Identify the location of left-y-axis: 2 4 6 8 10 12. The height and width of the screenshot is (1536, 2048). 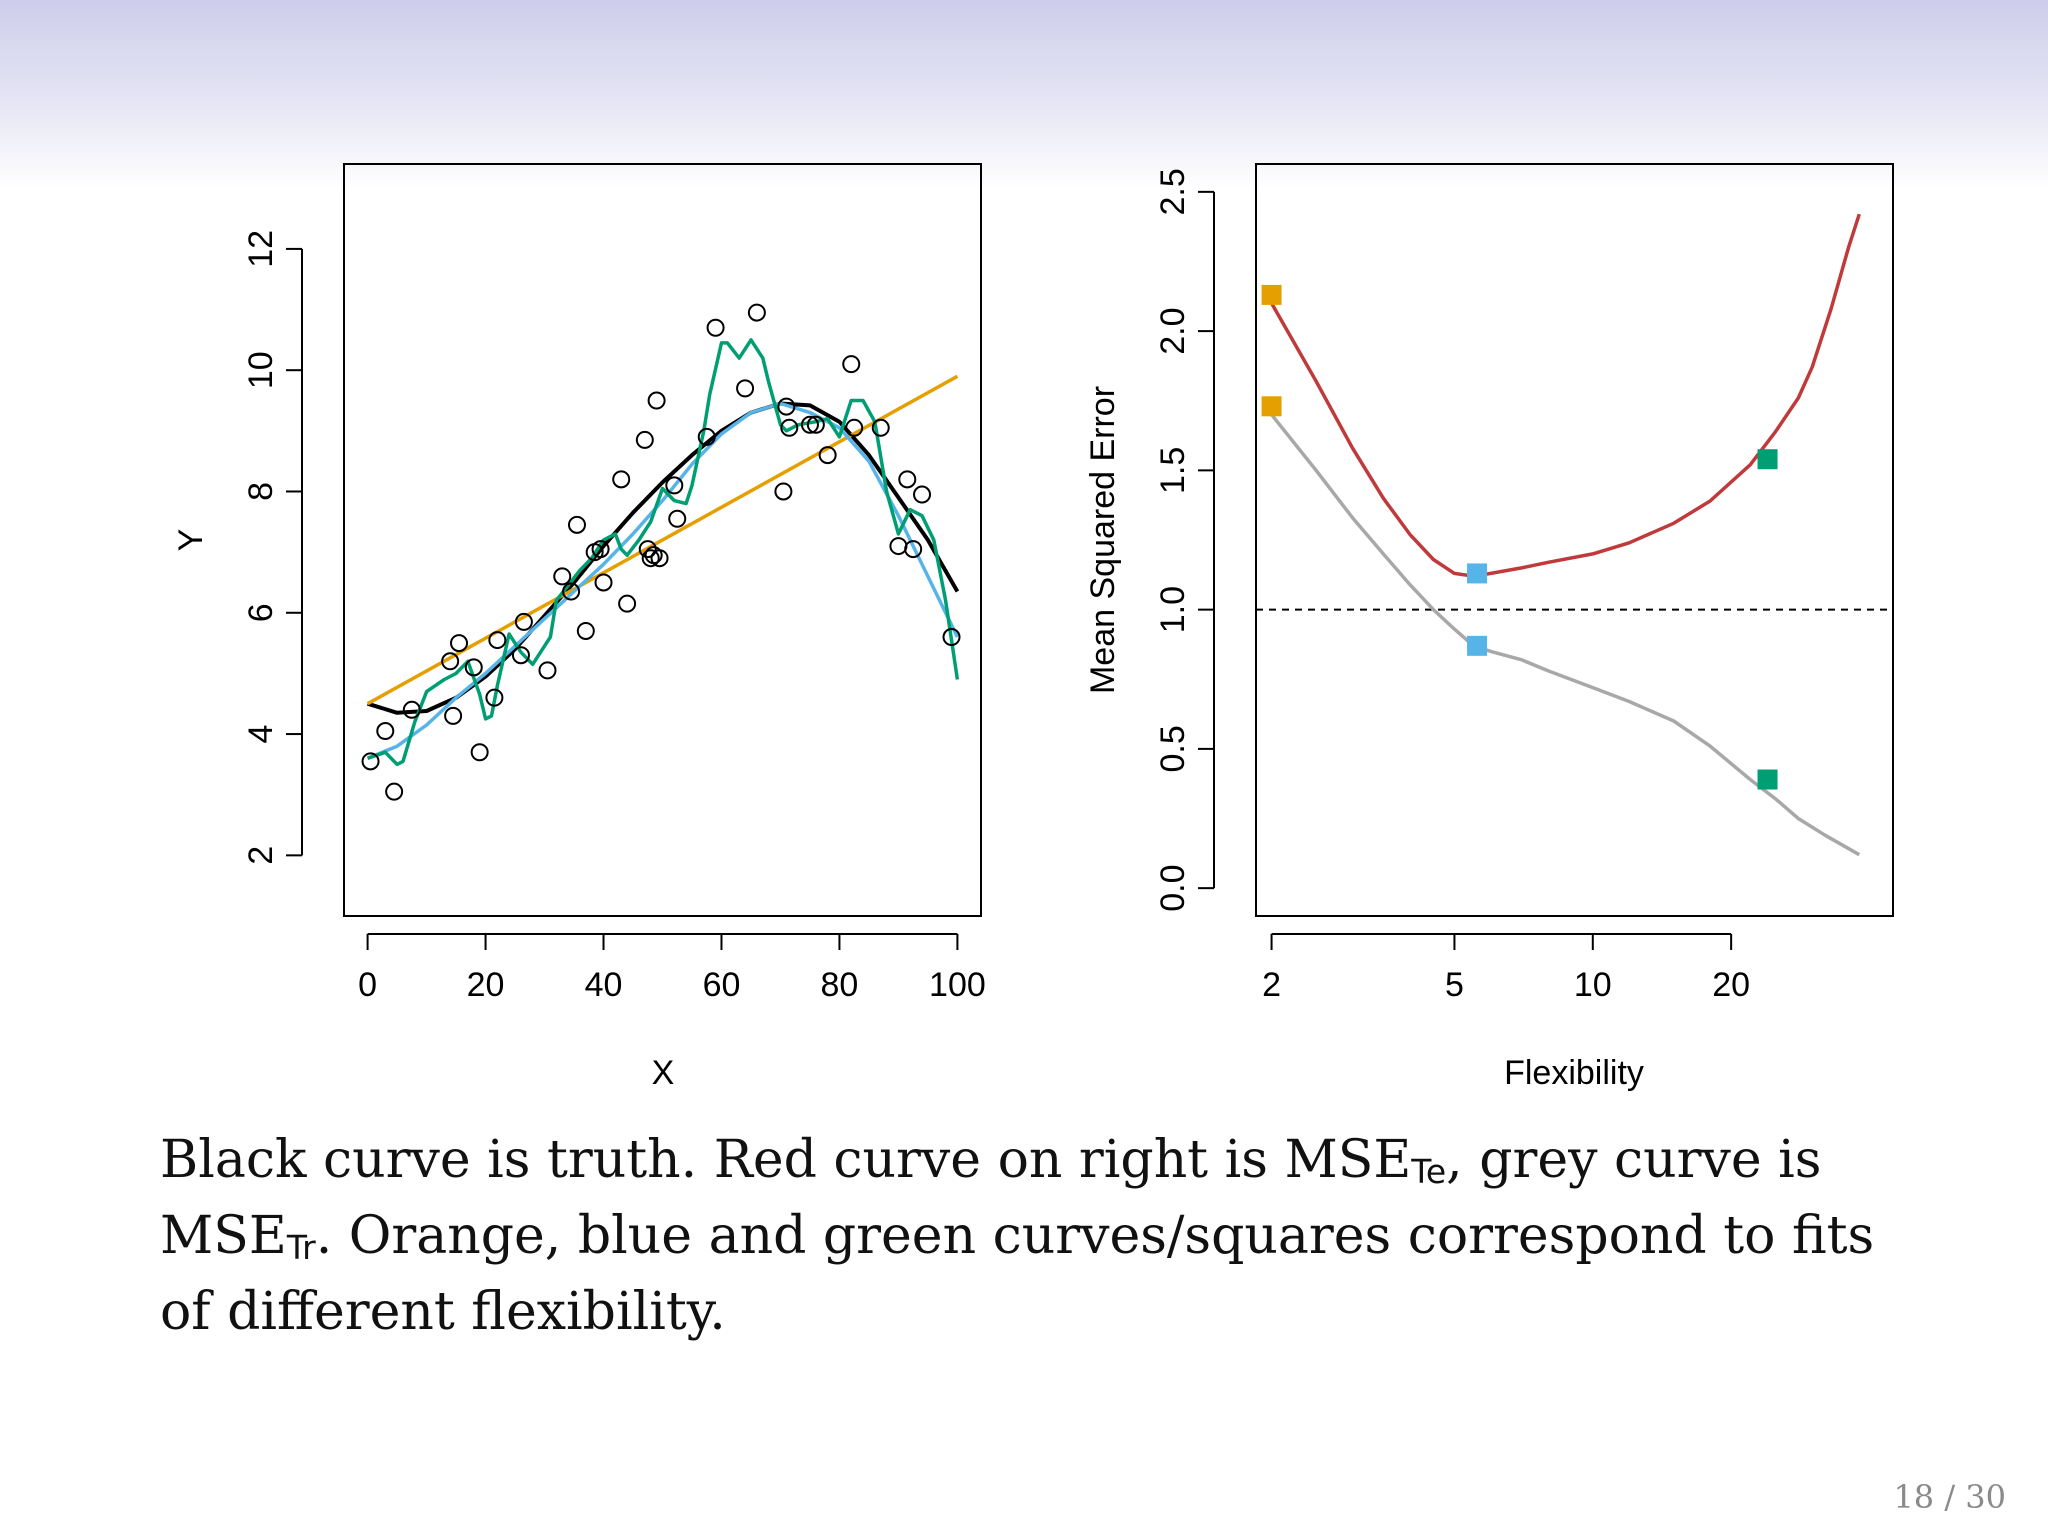
(272, 547).